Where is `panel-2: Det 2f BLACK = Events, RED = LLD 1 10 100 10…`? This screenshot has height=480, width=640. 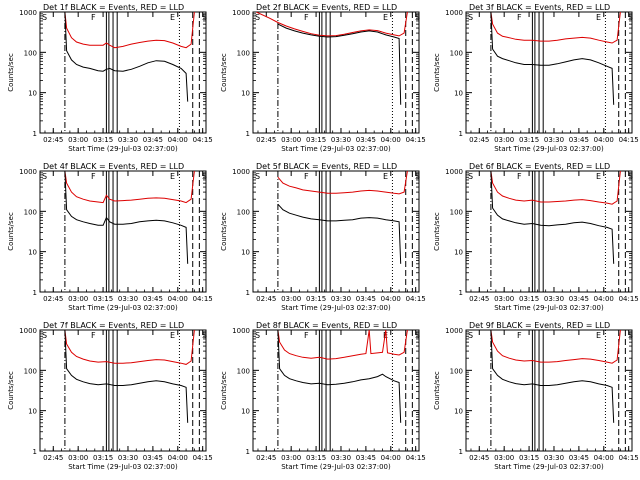 panel-2: Det 2f BLACK = Events, RED = LLD 1 10 100 10… is located at coordinates (323, 78).